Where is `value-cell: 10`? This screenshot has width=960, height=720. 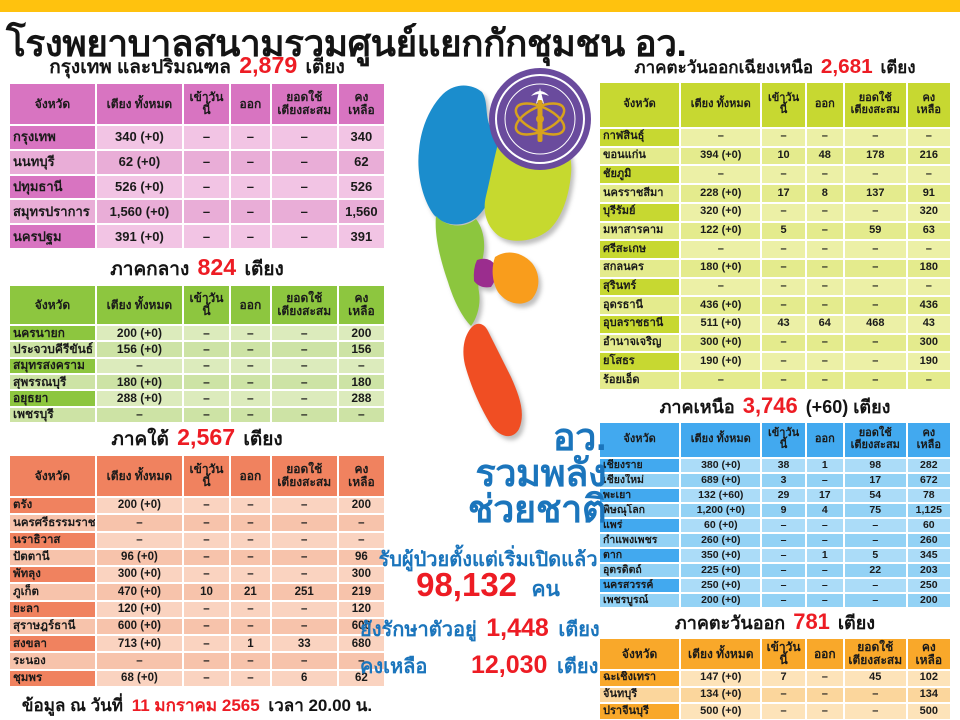 value-cell: 10 is located at coordinates (206, 592).